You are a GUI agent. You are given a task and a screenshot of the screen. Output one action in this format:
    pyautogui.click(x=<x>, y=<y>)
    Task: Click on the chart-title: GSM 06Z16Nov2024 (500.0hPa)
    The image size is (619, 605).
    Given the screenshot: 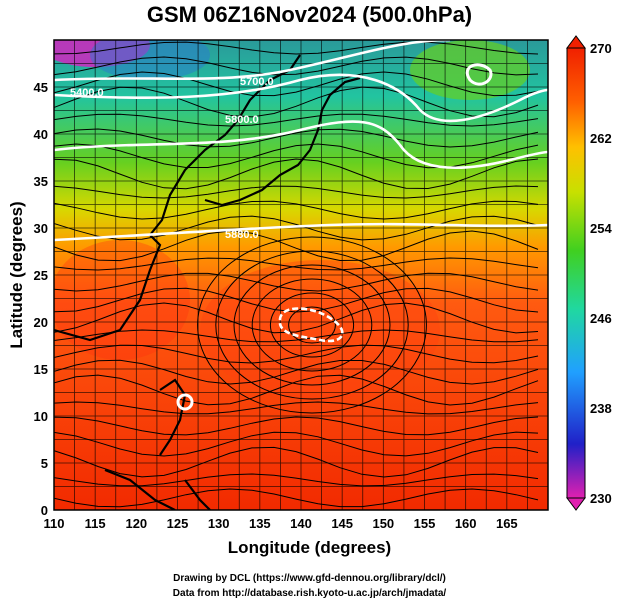 What is the action you would take?
    pyautogui.click(x=309, y=14)
    